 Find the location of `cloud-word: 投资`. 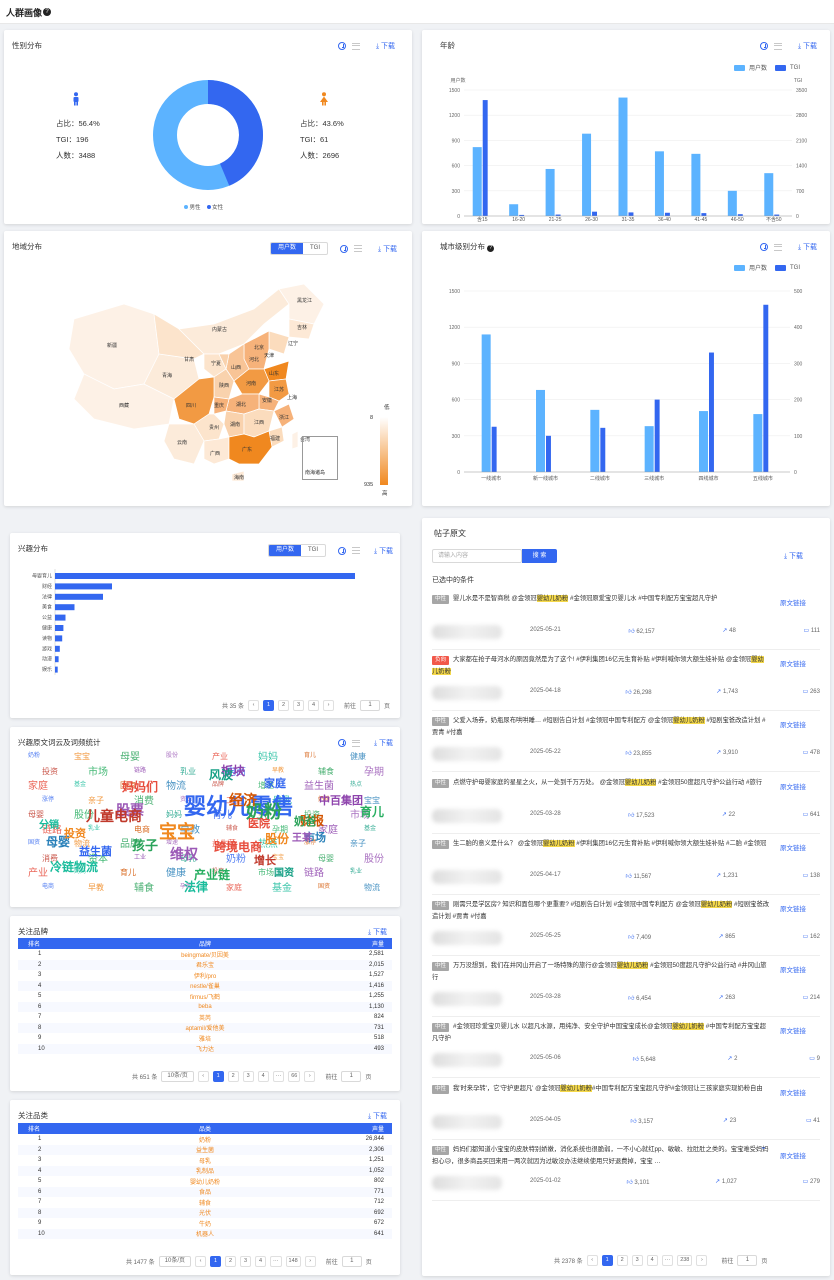

cloud-word: 投资 is located at coordinates (75, 834).